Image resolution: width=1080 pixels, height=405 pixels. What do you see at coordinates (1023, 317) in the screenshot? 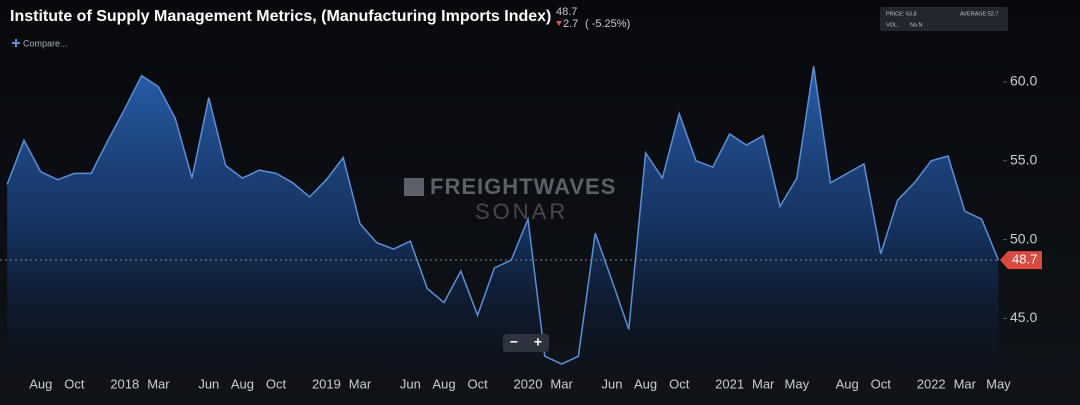
I see `y-tick-label: 45.0` at bounding box center [1023, 317].